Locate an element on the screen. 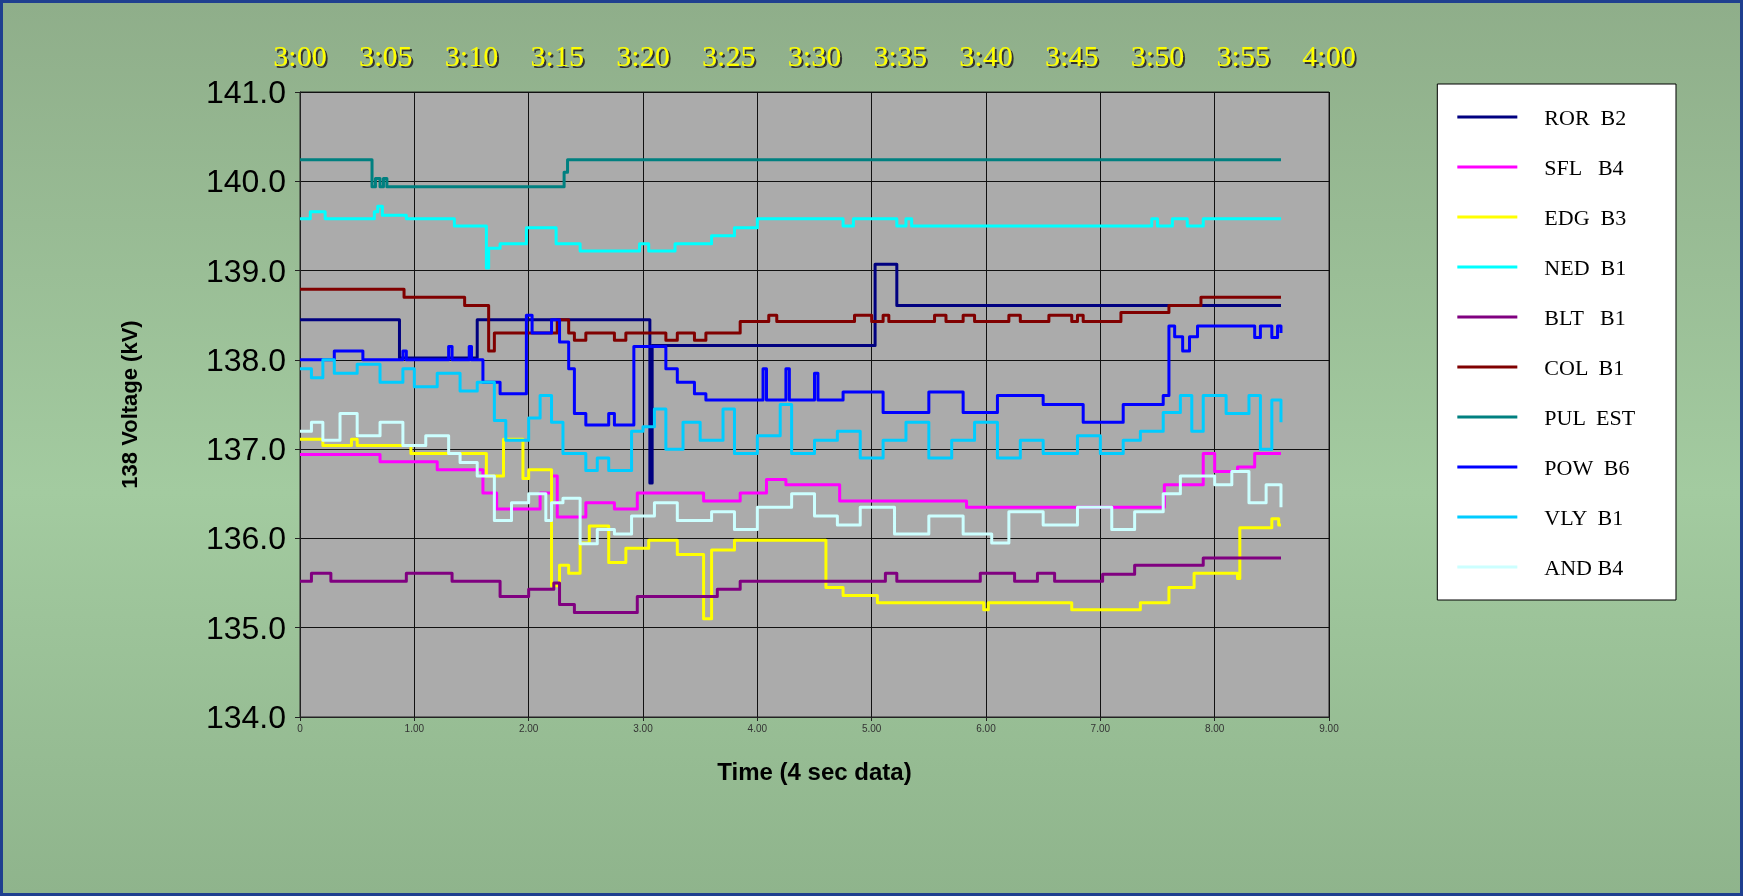 The image size is (1743, 896). x-tick-label: 4.00 is located at coordinates (757, 728).